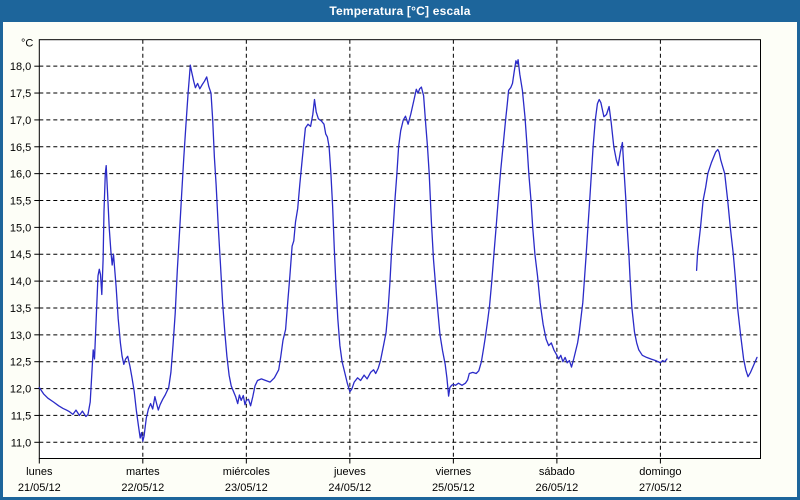 Image resolution: width=800 pixels, height=500 pixels. What do you see at coordinates (660, 472) in the screenshot?
I see `x-day-label: domingo` at bounding box center [660, 472].